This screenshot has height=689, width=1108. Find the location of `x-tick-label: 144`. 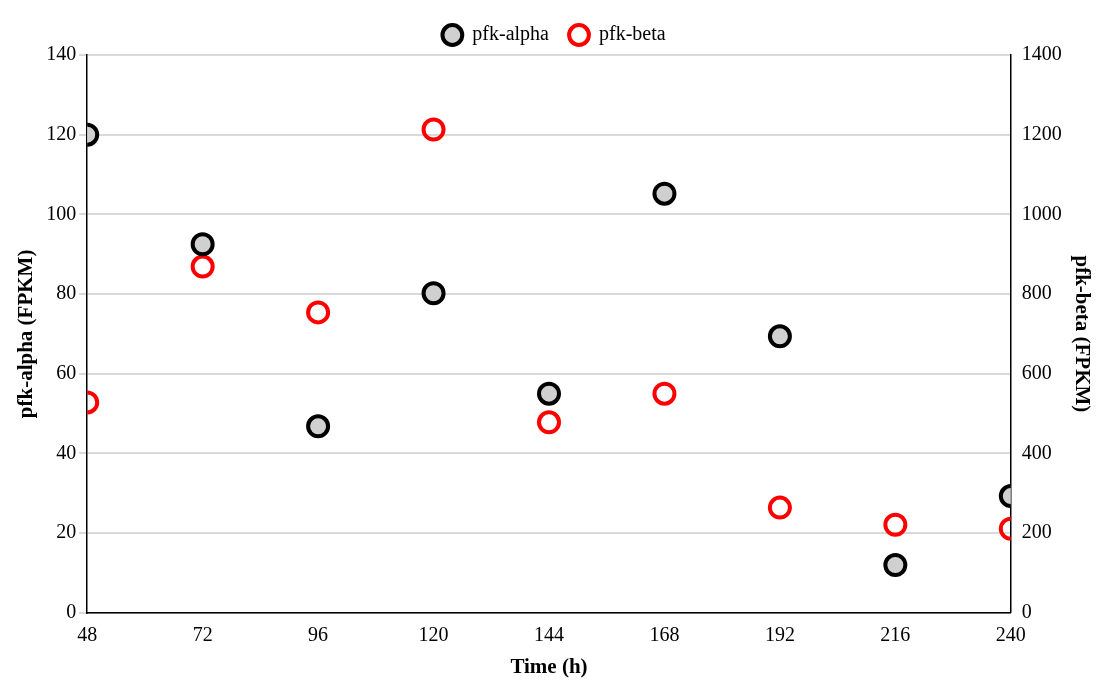

x-tick-label: 144 is located at coordinates (549, 634).